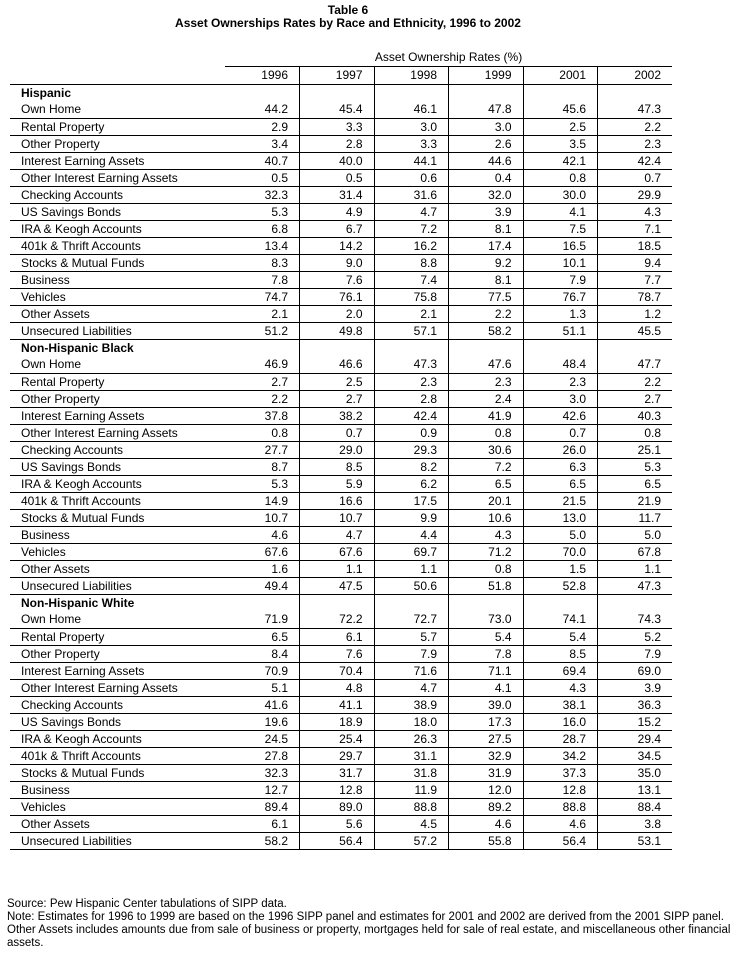  Describe the element at coordinates (411, 756) in the screenshot. I see `value-cell: 31.1` at that location.